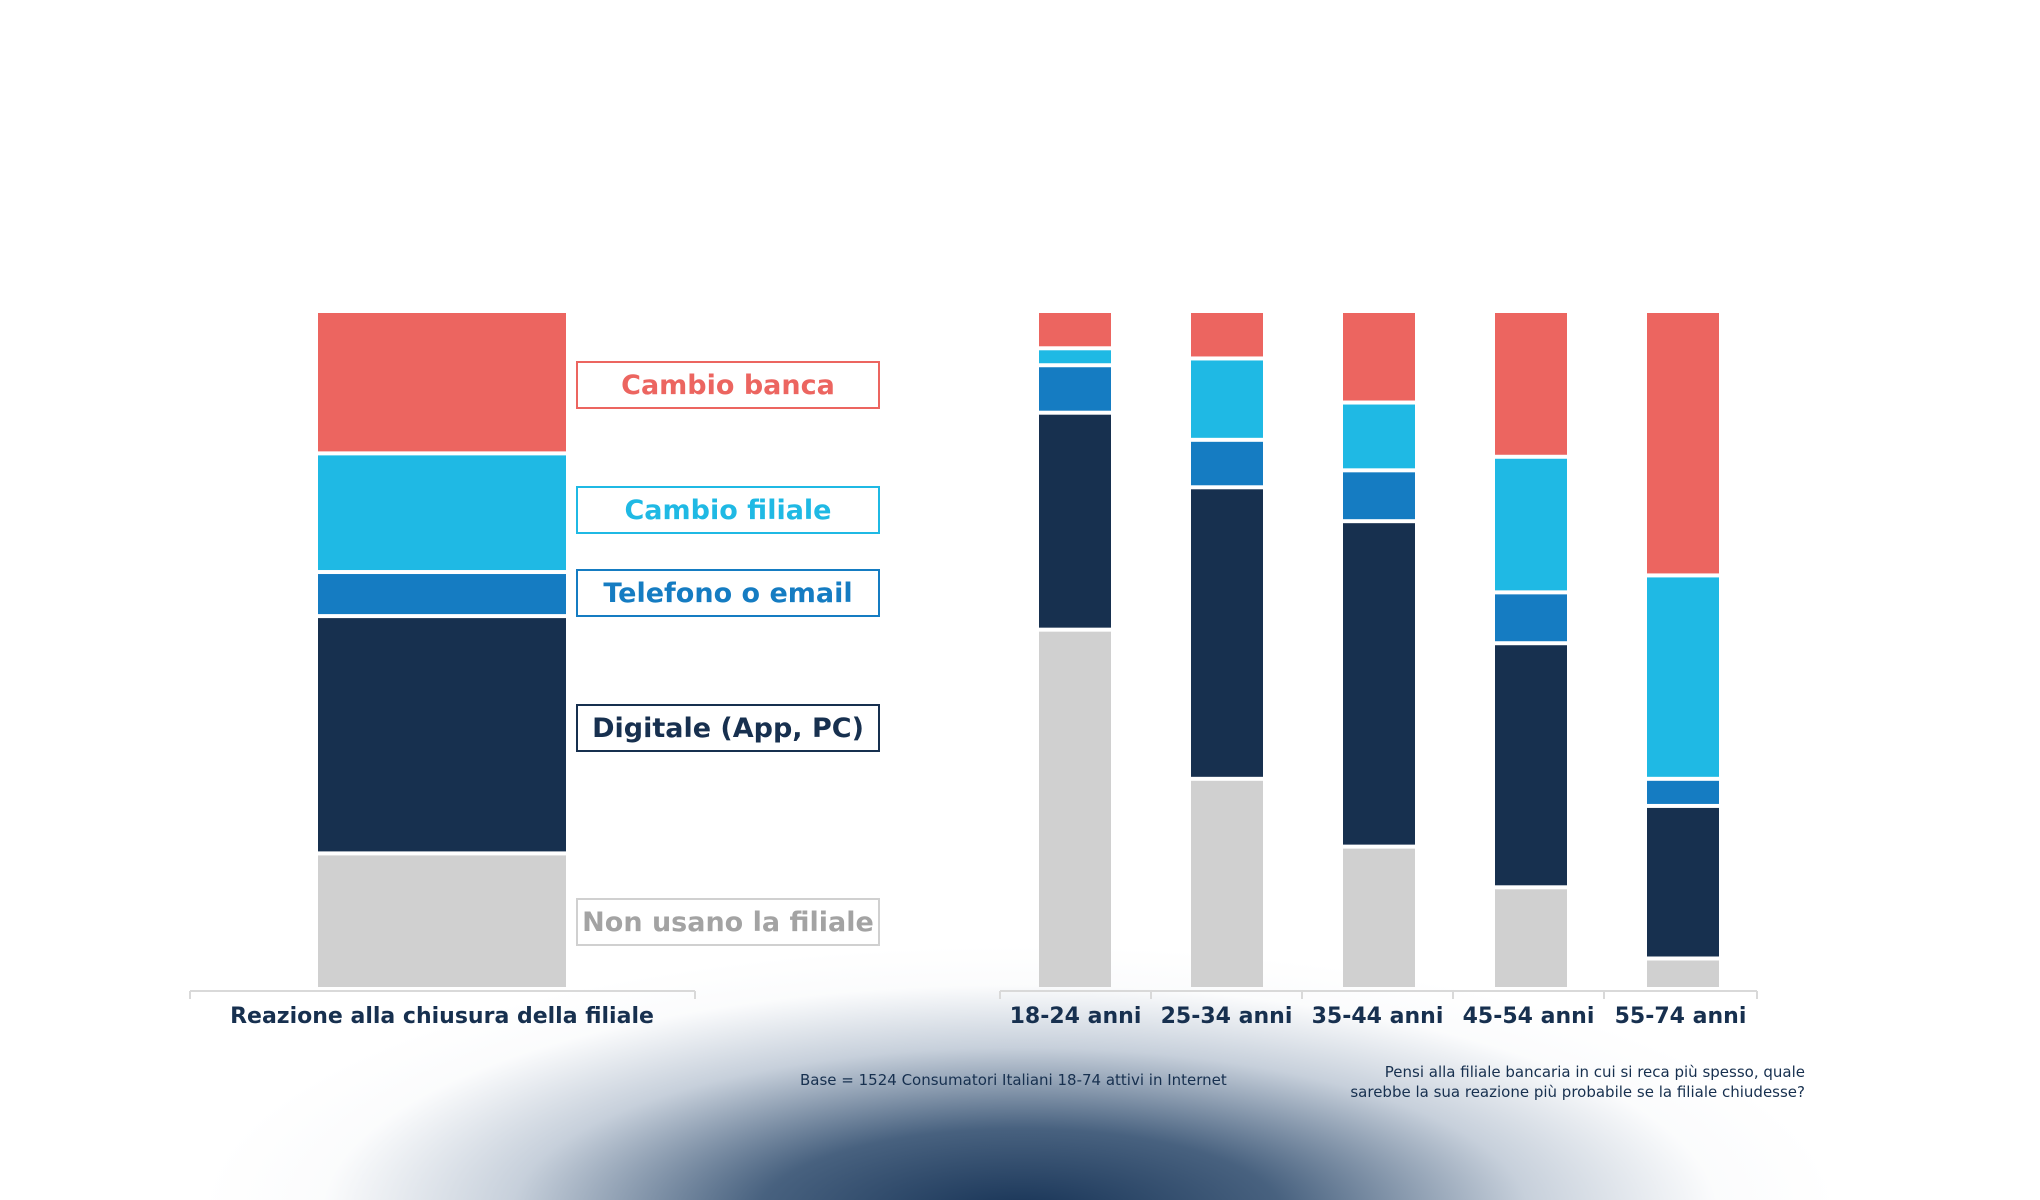 This screenshot has height=1200, width=2040. What do you see at coordinates (1683, 677) in the screenshot?
I see `bar-segment-cambio_filiale-55-74-anni` at bounding box center [1683, 677].